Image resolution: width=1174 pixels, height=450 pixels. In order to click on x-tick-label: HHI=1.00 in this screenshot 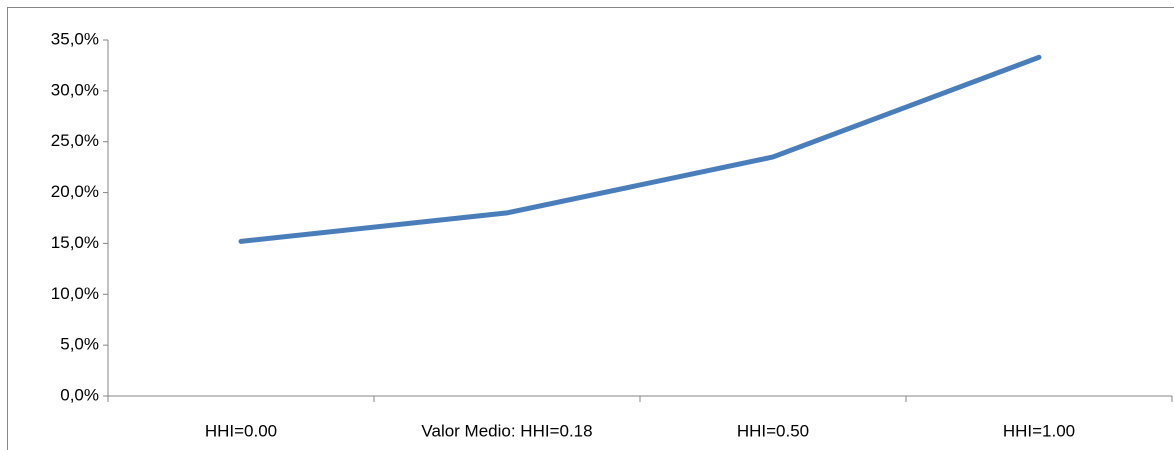, I will do `click(1039, 430)`.